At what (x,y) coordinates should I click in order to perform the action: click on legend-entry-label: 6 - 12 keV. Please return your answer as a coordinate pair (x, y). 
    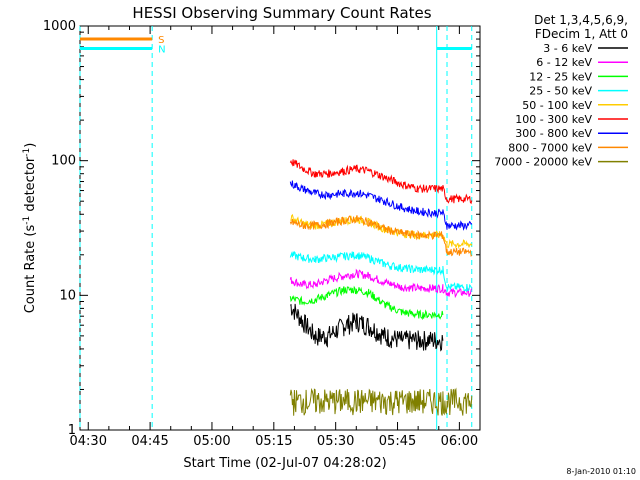
    Looking at the image, I should click on (564, 62).